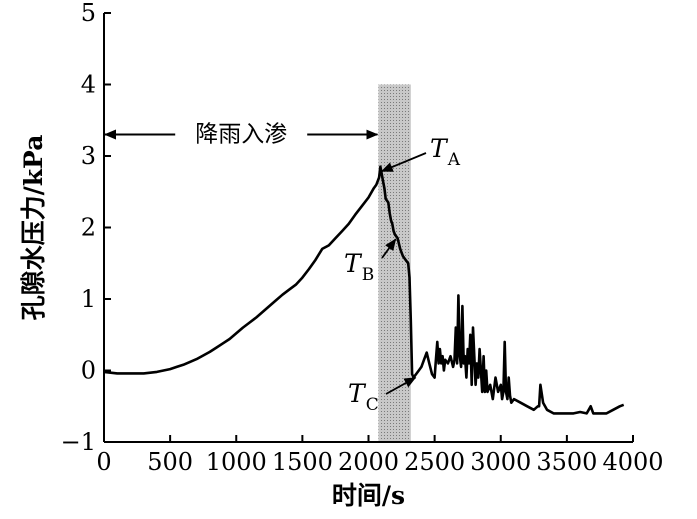 The image size is (697, 519). I want to click on y-tick-label: 5, so click(88, 13).